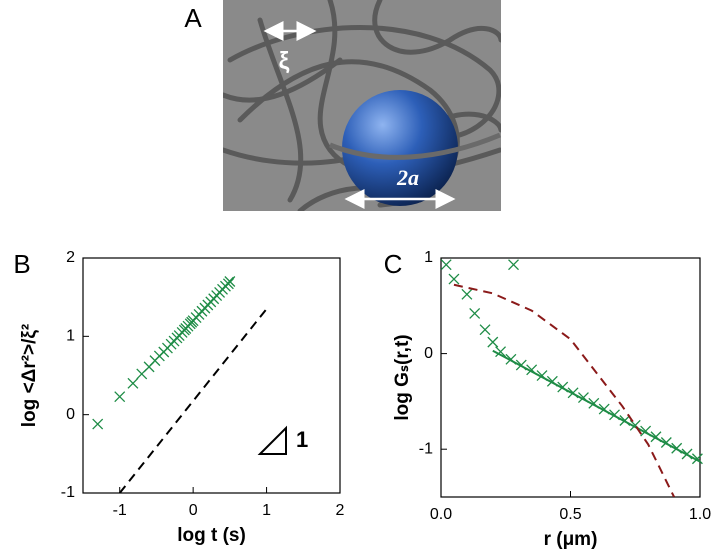 The image size is (714, 554). Describe the element at coordinates (193, 18) in the screenshot. I see `panel-label: A` at that location.